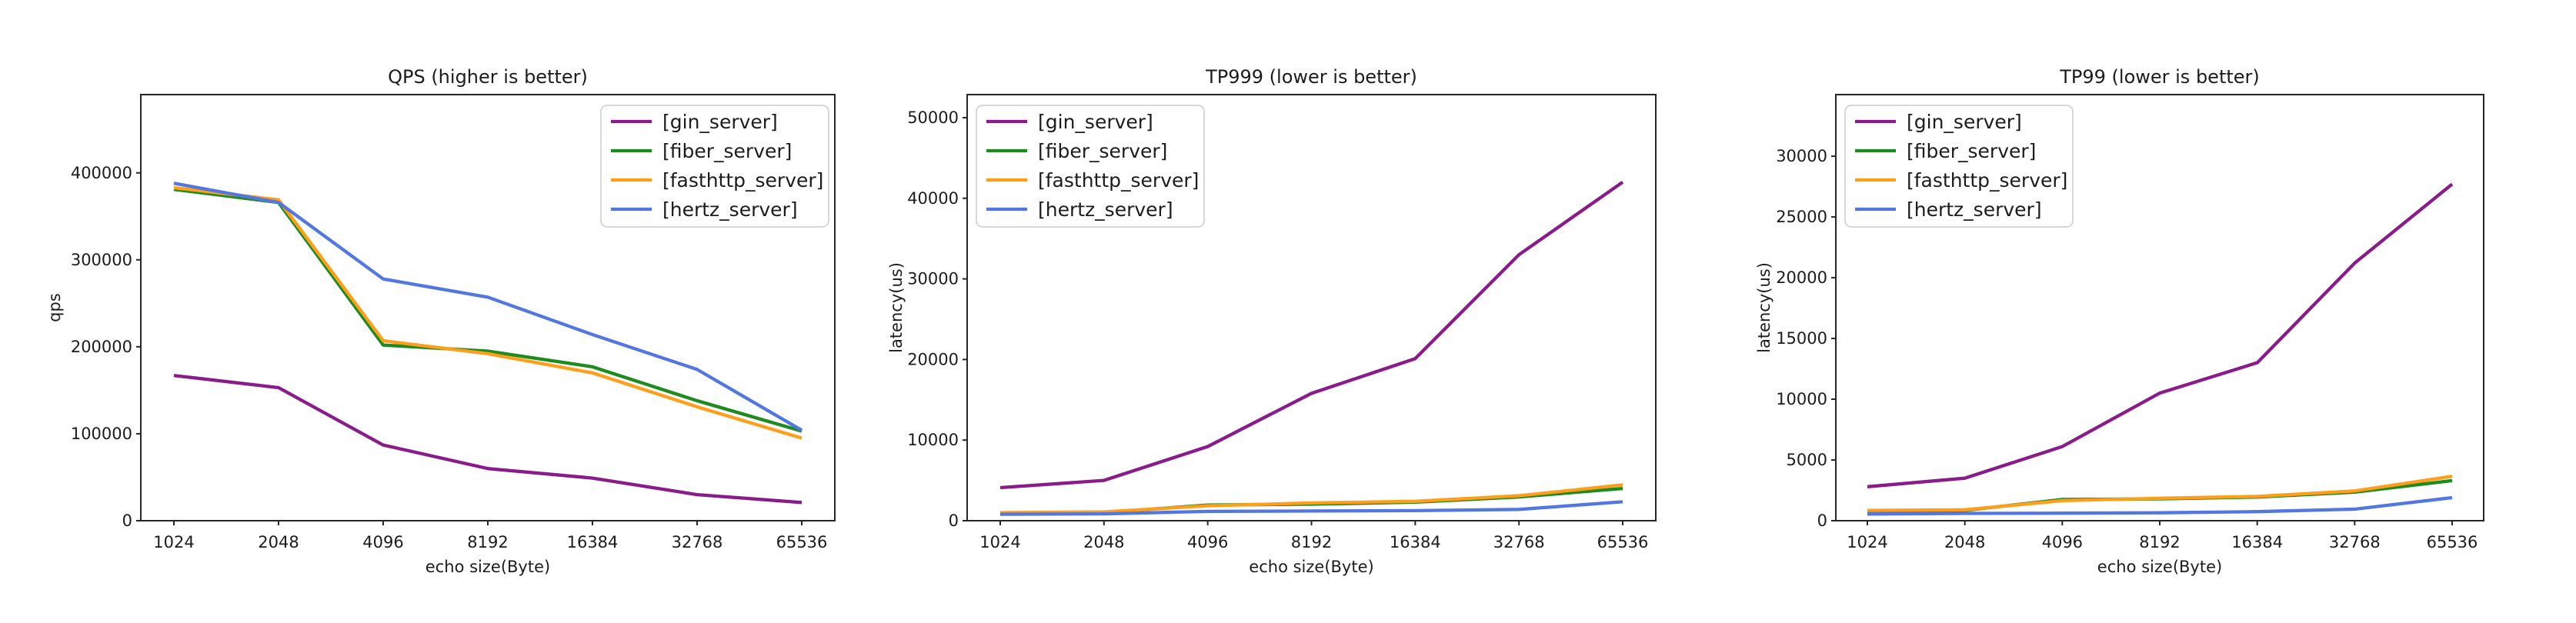 Image resolution: width=2576 pixels, height=623 pixels. I want to click on y-tick-label: 5000, so click(1807, 460).